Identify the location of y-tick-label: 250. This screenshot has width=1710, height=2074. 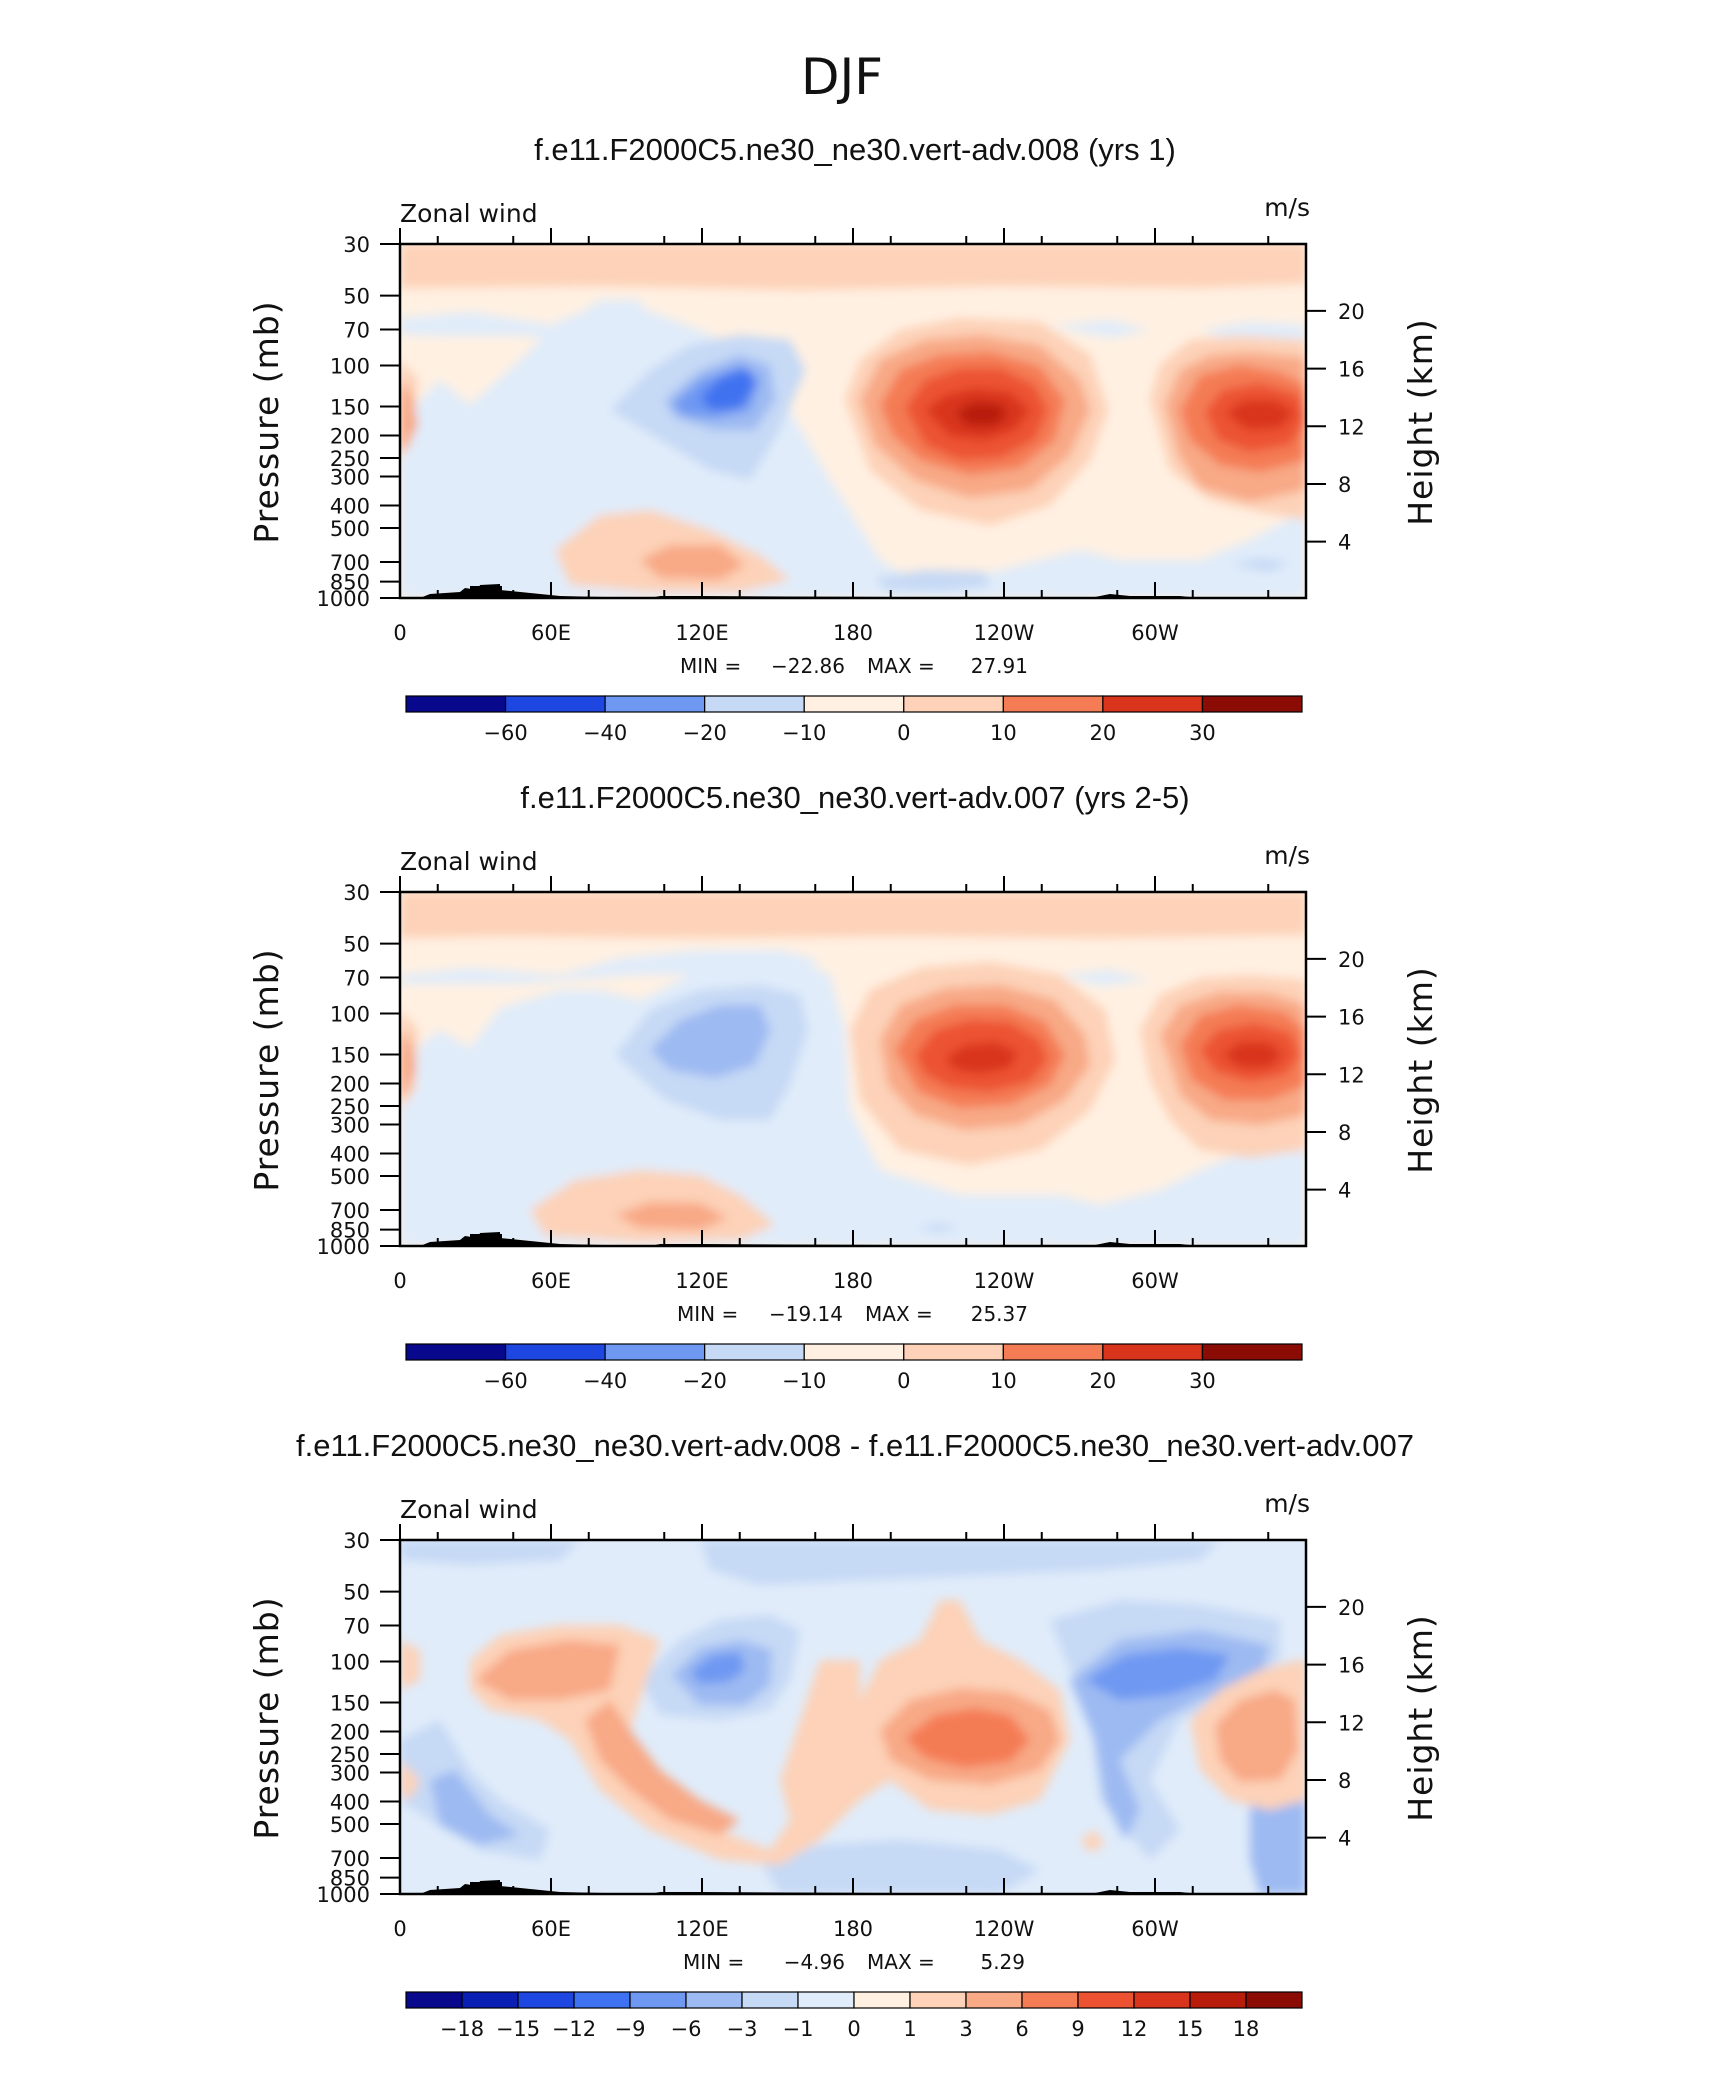
(350, 1107).